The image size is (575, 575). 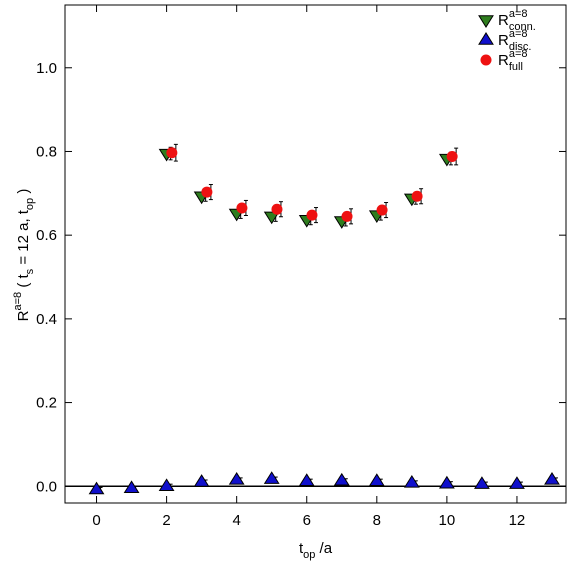 I want to click on legend-sub: disc., so click(x=520, y=47).